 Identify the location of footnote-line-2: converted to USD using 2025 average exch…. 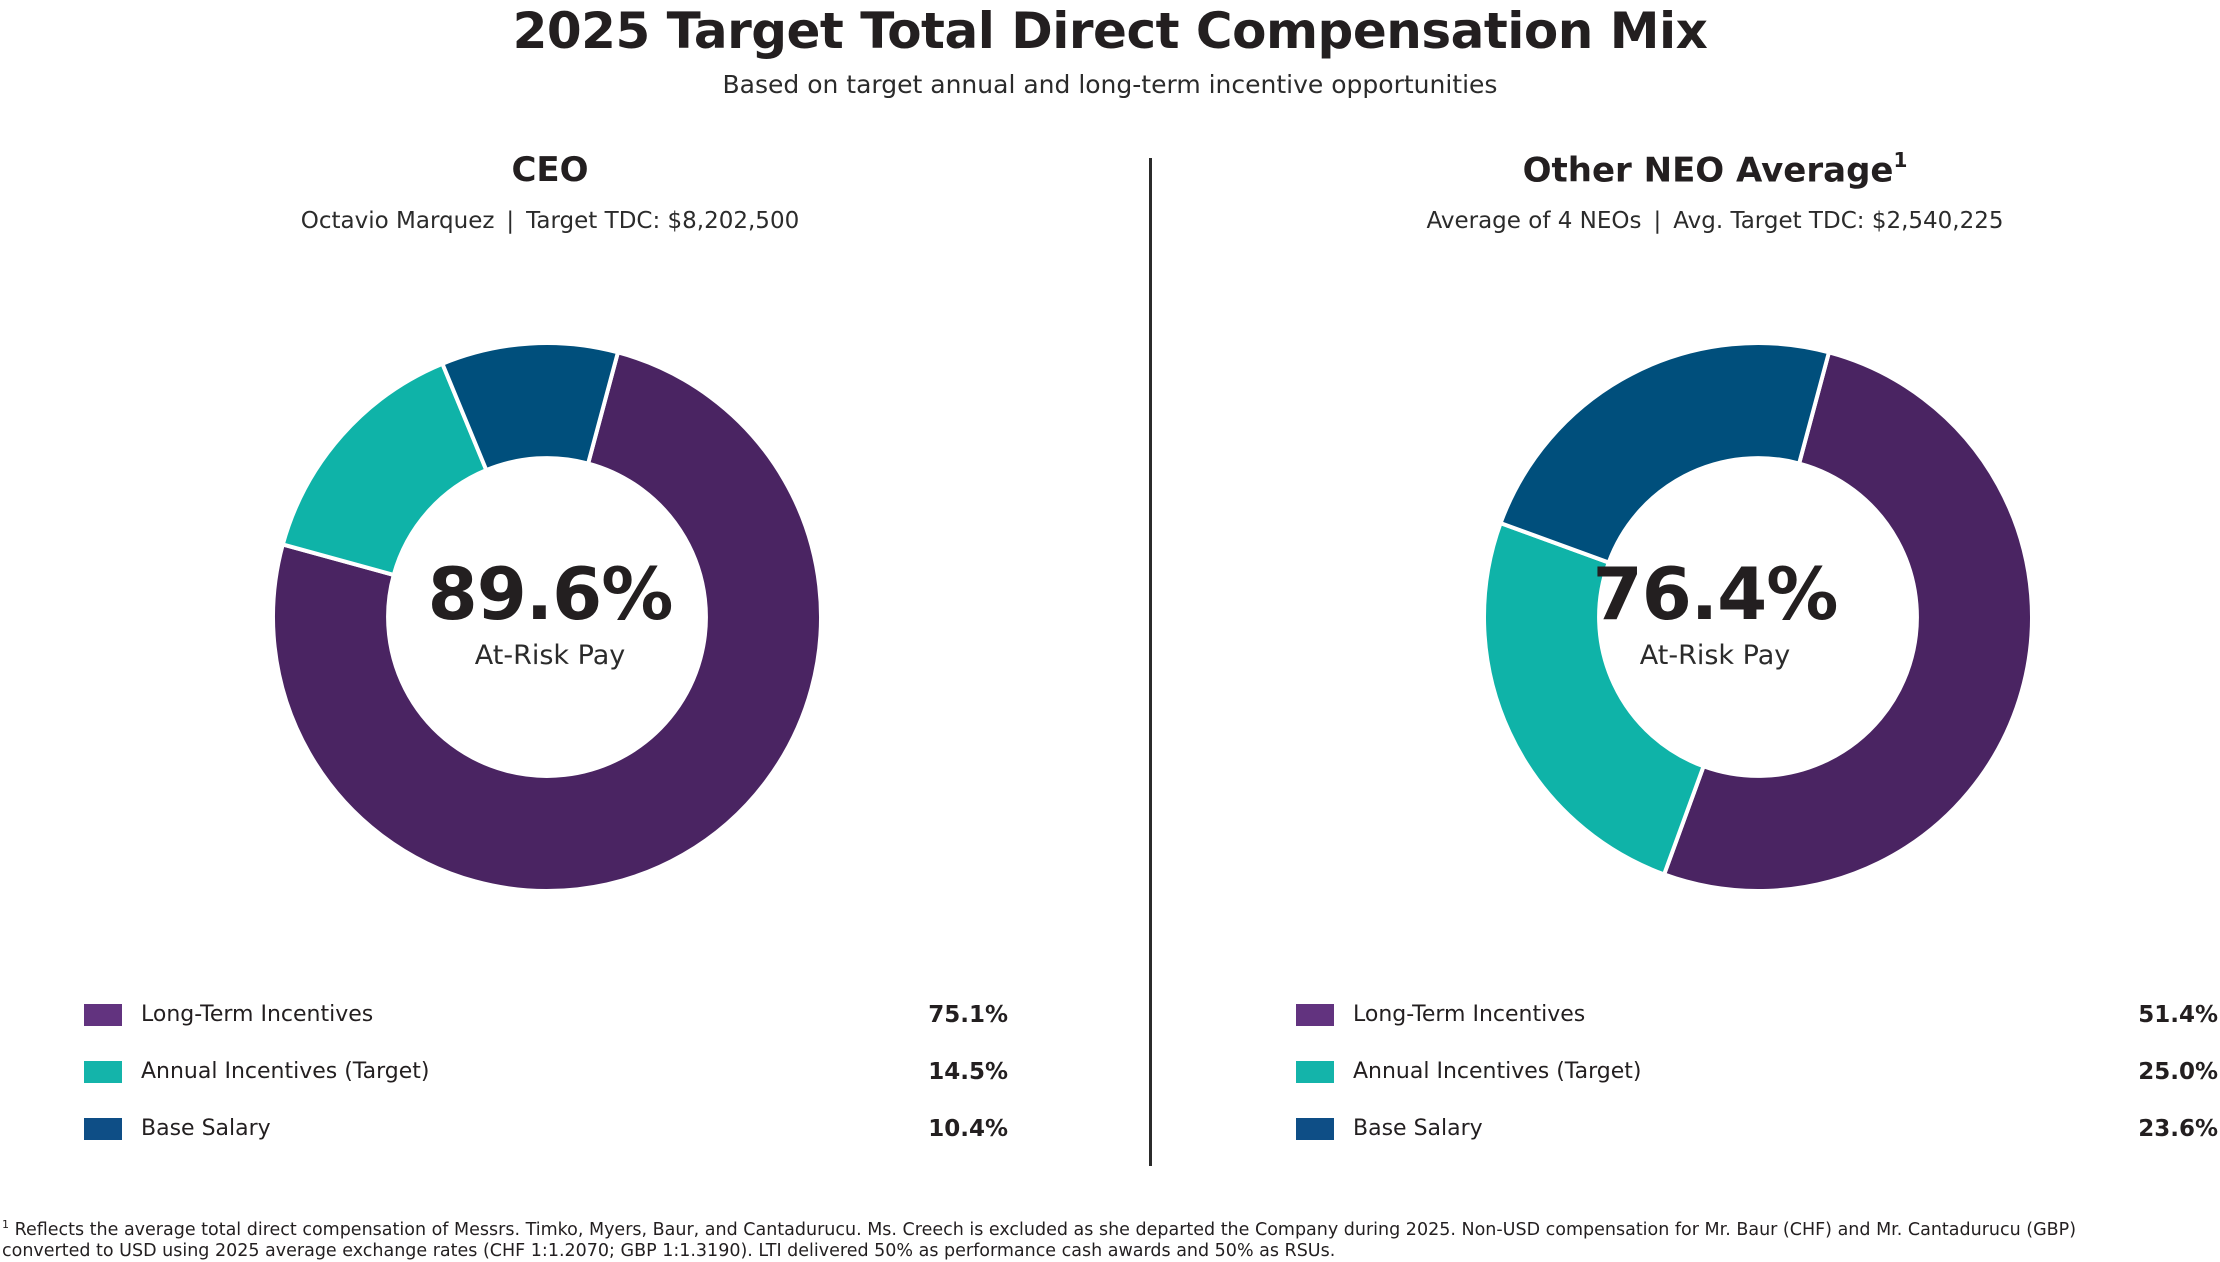
(669, 1250).